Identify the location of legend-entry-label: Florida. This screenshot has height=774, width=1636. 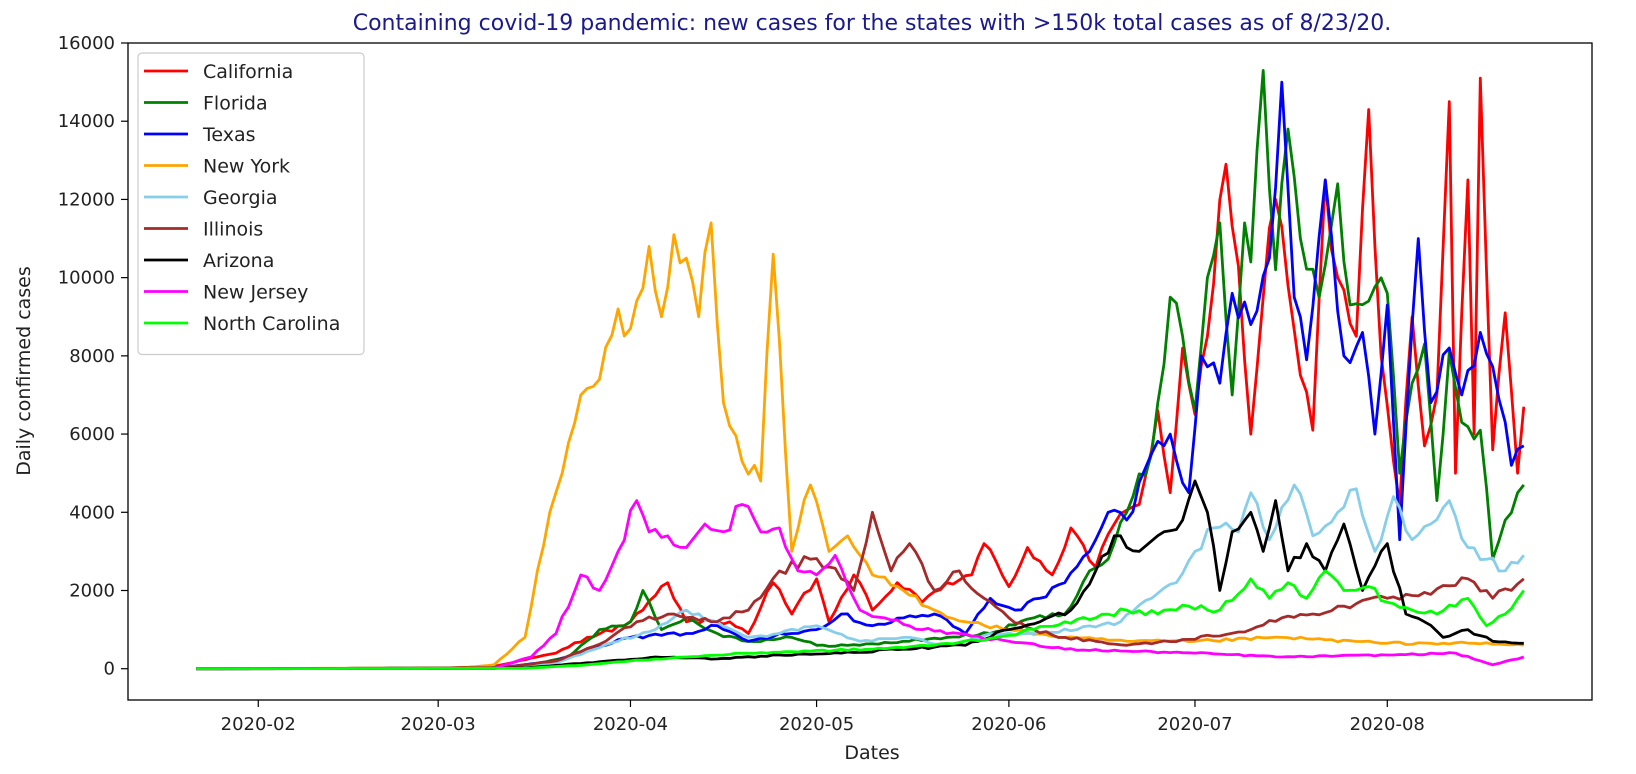
(235, 104).